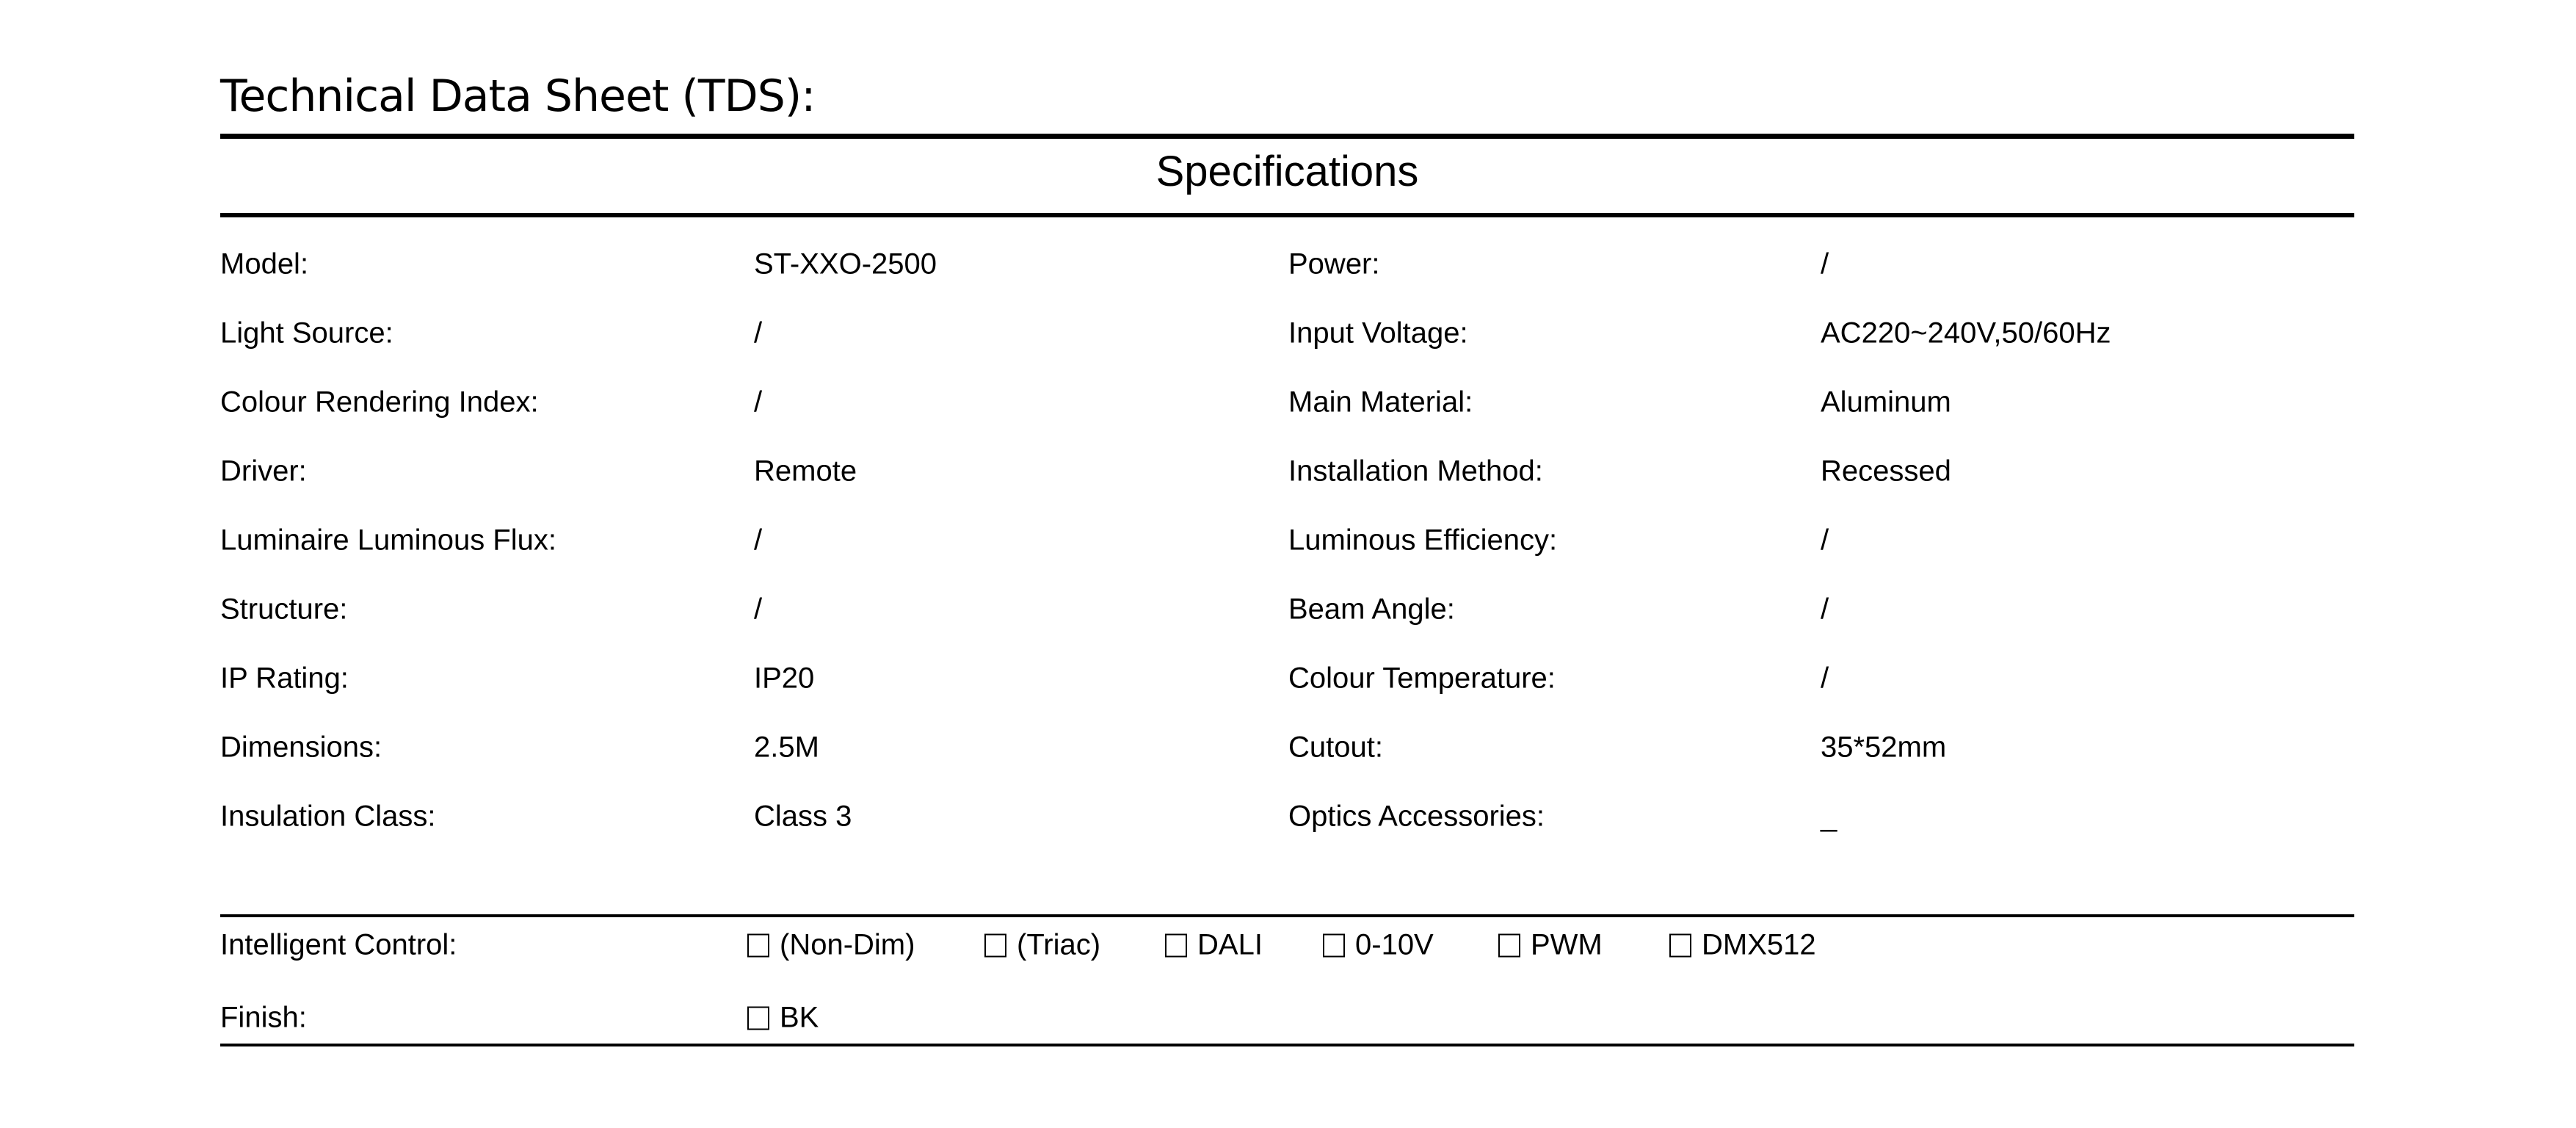 This screenshot has height=1128, width=2576. What do you see at coordinates (787, 747) in the screenshot?
I see `spec-value: 2.5M` at bounding box center [787, 747].